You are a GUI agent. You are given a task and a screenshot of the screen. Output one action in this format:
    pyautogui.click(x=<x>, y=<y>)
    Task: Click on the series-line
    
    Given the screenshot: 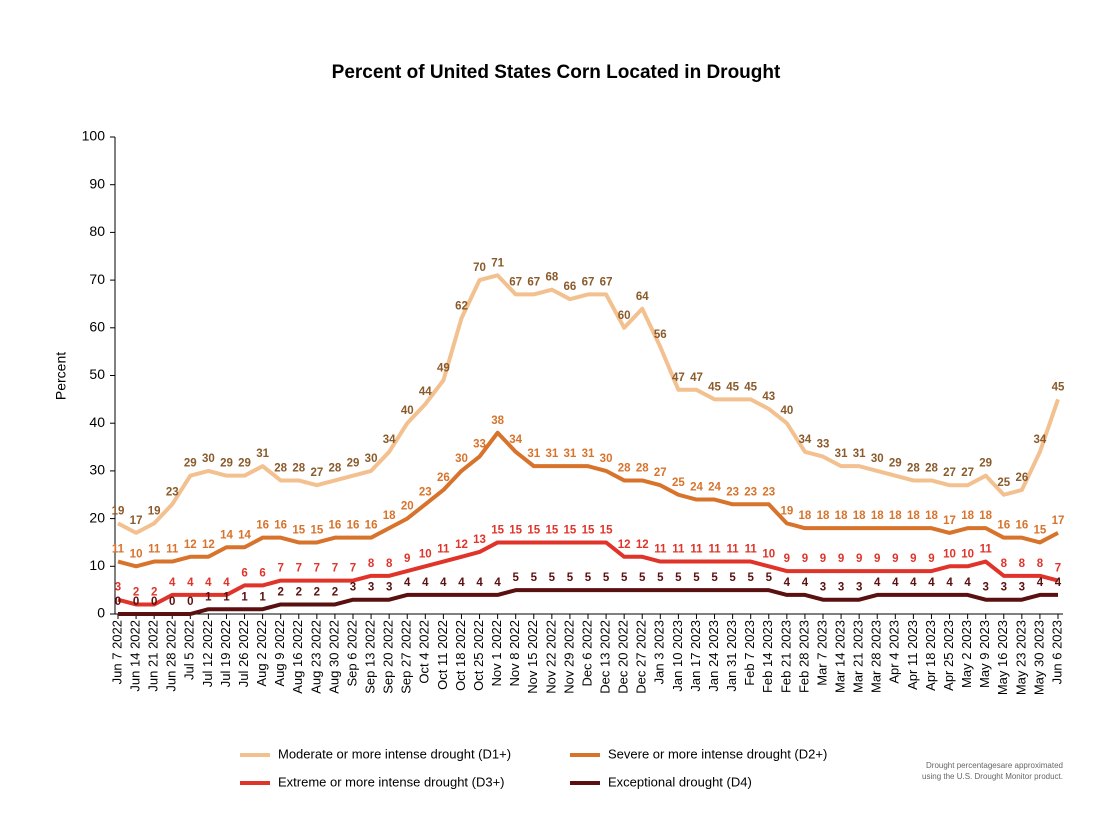 What is the action you would take?
    pyautogui.click(x=588, y=499)
    